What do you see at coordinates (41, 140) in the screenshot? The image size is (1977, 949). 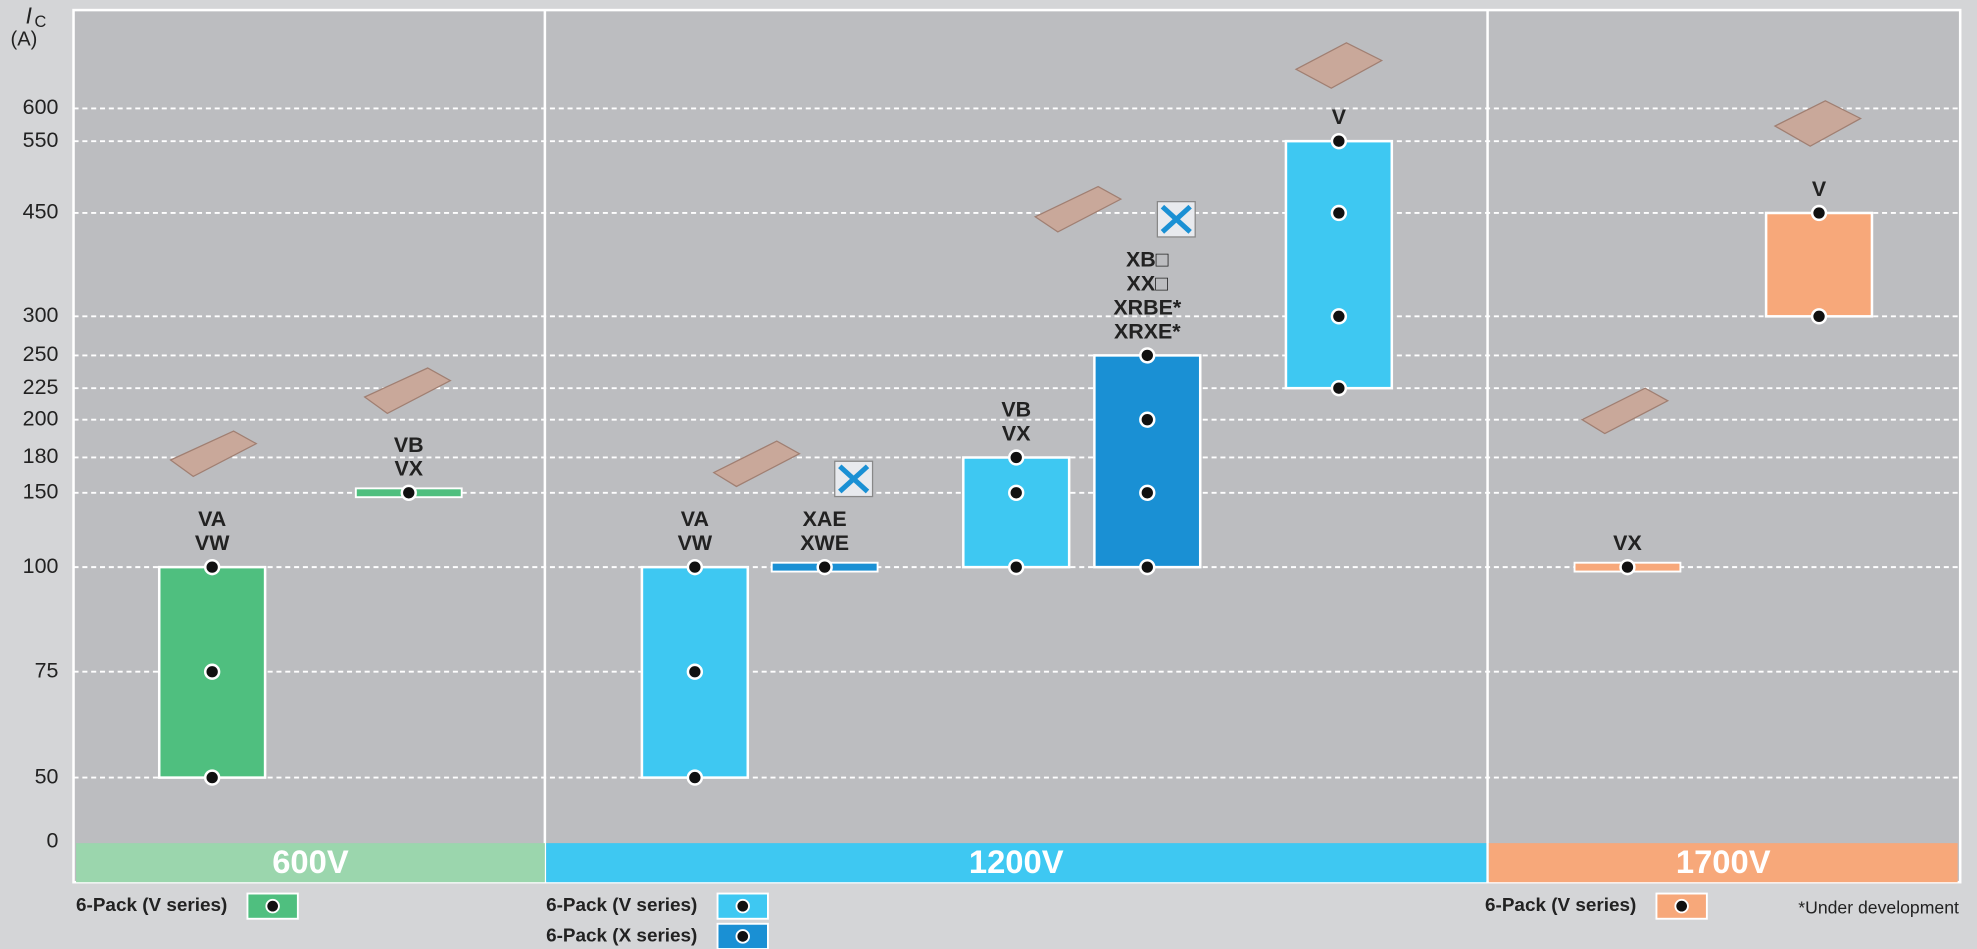 I see `y-tick-label: 550` at bounding box center [41, 140].